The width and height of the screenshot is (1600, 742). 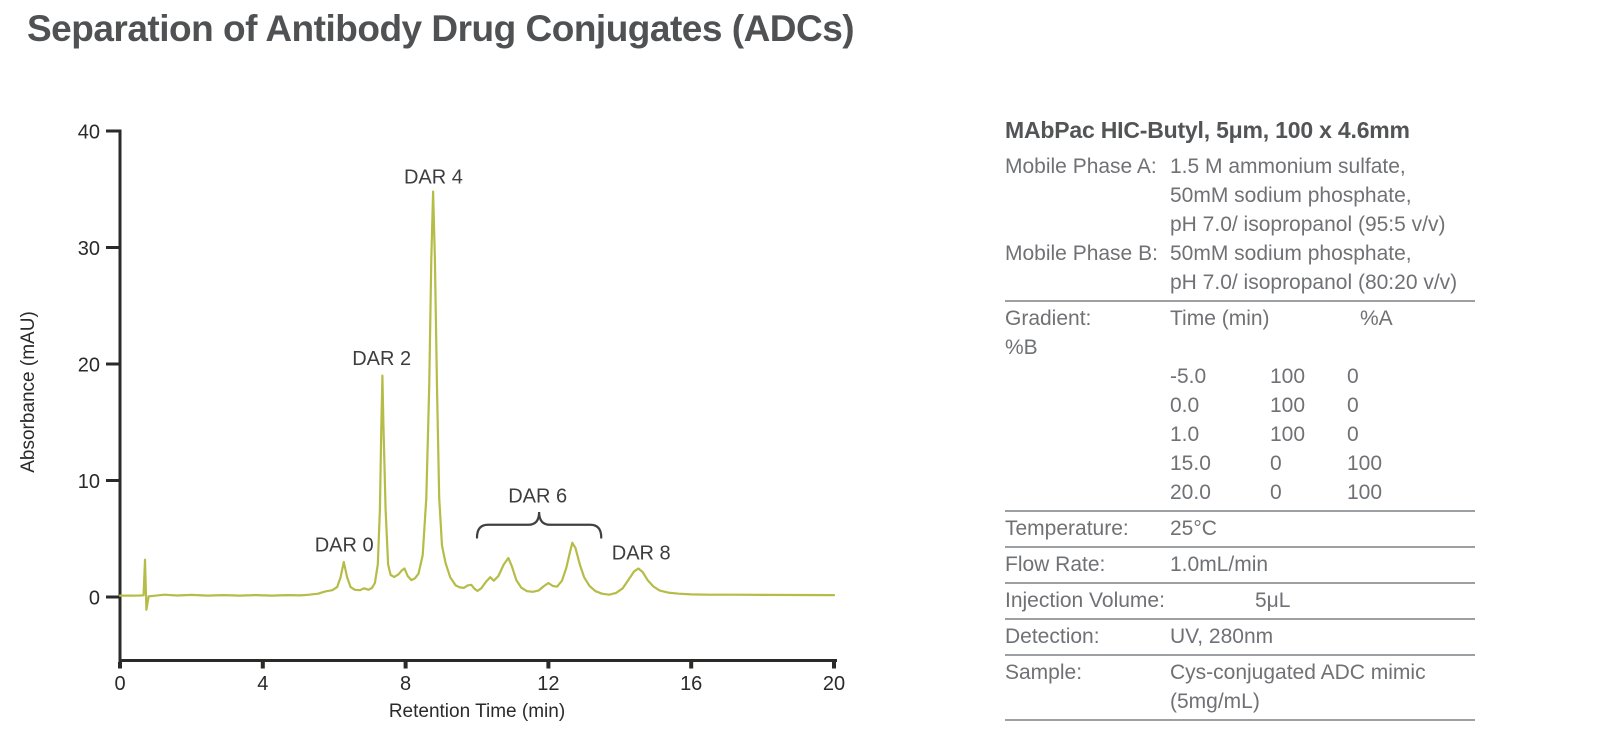 What do you see at coordinates (1240, 492) in the screenshot?
I see `gradient-row: 20.0 0 100` at bounding box center [1240, 492].